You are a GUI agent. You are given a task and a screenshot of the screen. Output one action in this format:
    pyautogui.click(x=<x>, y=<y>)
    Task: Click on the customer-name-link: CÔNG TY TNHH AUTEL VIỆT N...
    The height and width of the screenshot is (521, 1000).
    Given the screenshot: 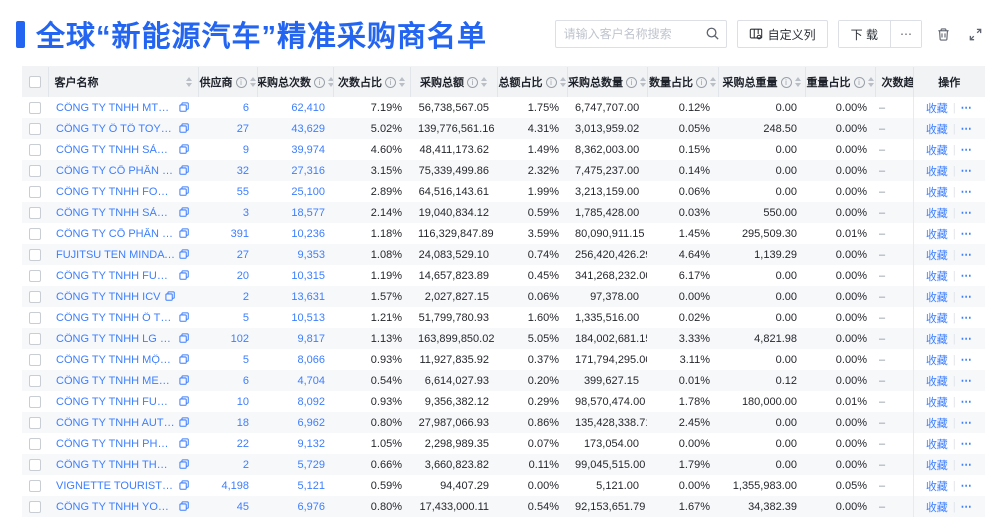 What is the action you would take?
    pyautogui.click(x=115, y=422)
    